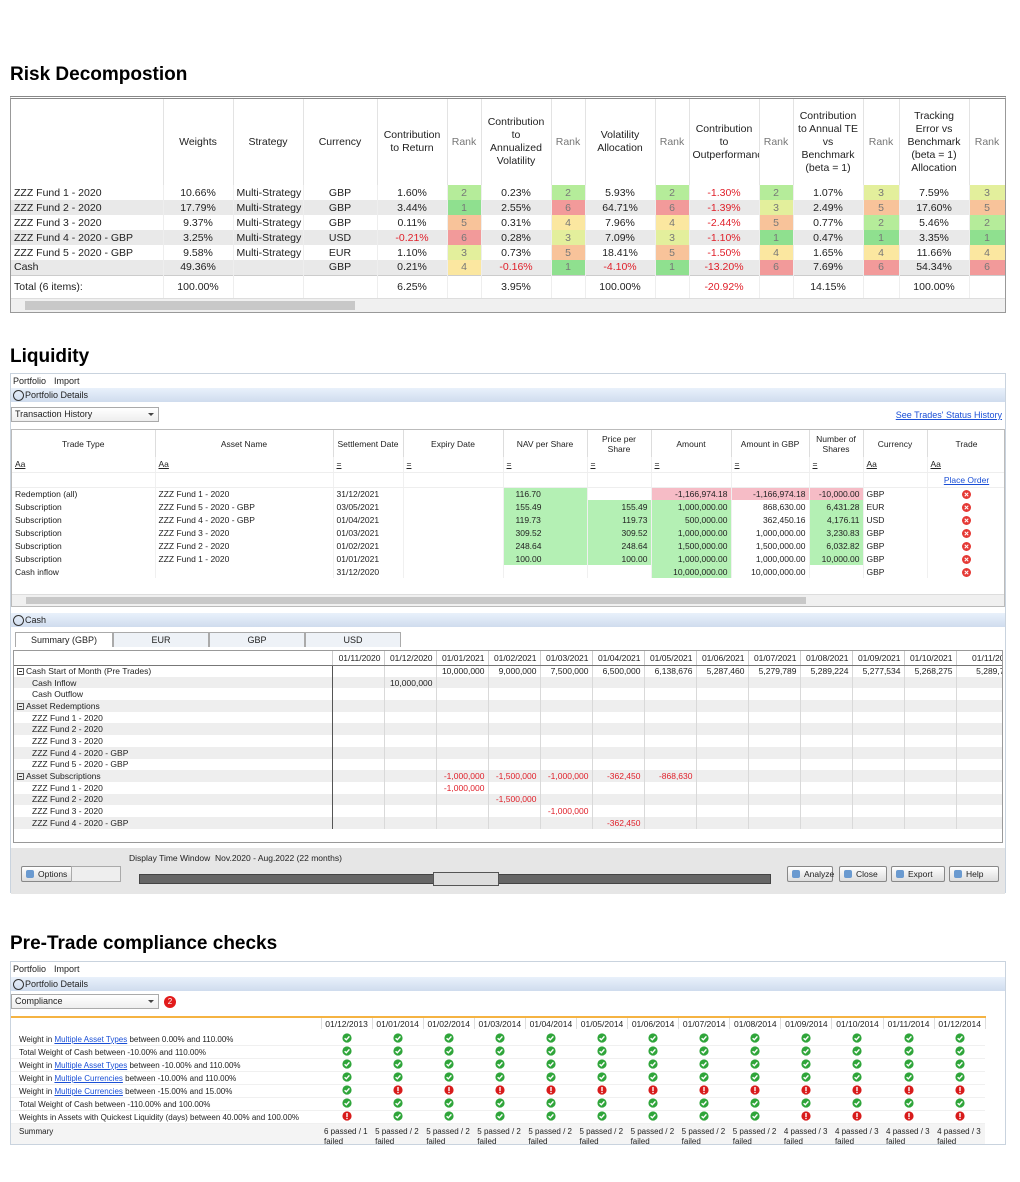 Image resolution: width=1020 pixels, height=1182 pixels. What do you see at coordinates (618, 671) in the screenshot?
I see `cell: 6,500,000` at bounding box center [618, 671].